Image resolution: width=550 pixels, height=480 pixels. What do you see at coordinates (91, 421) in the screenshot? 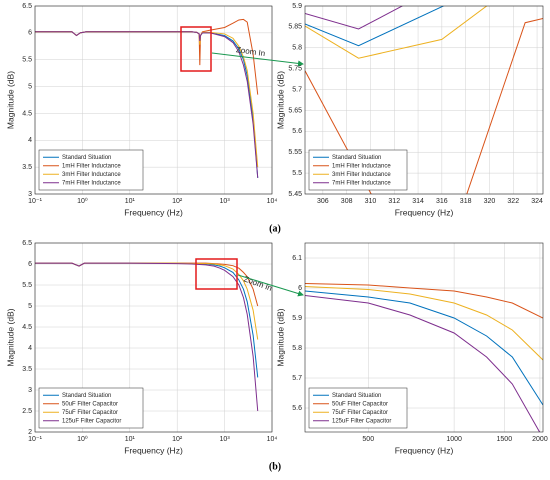
I see `legend-label: 125uF Filter Capacitor` at bounding box center [91, 421].